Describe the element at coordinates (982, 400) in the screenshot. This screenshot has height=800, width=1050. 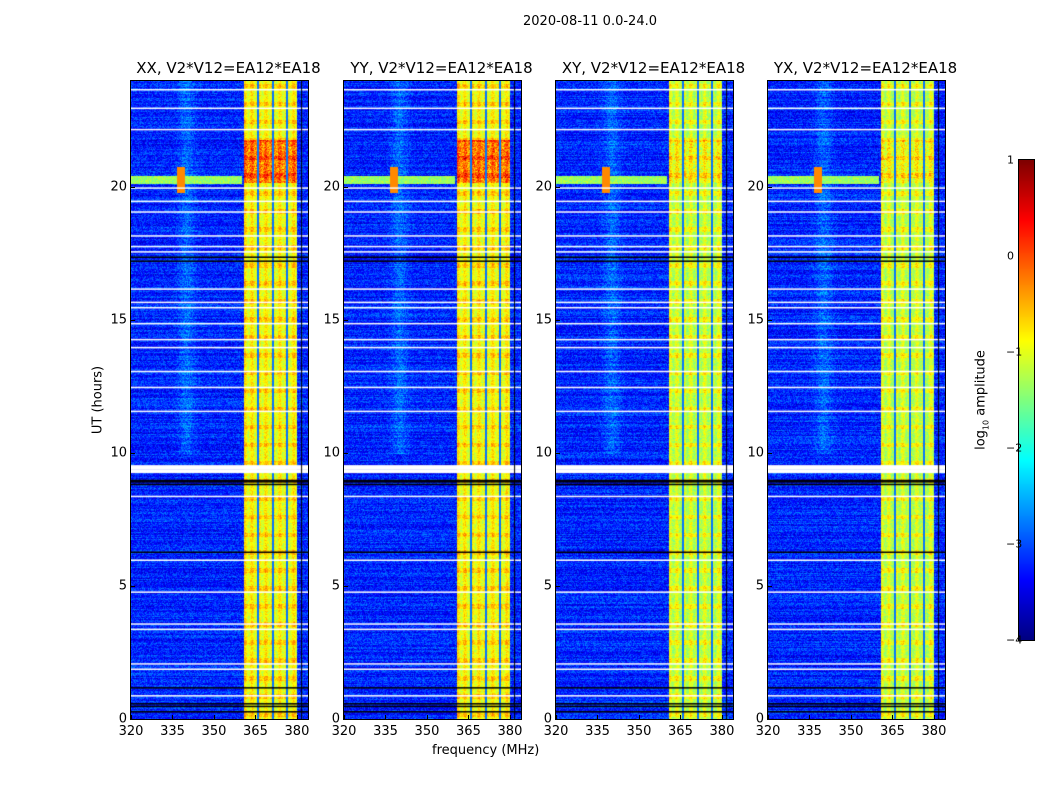
I see `colorbar-label: log10 amplitude` at that location.